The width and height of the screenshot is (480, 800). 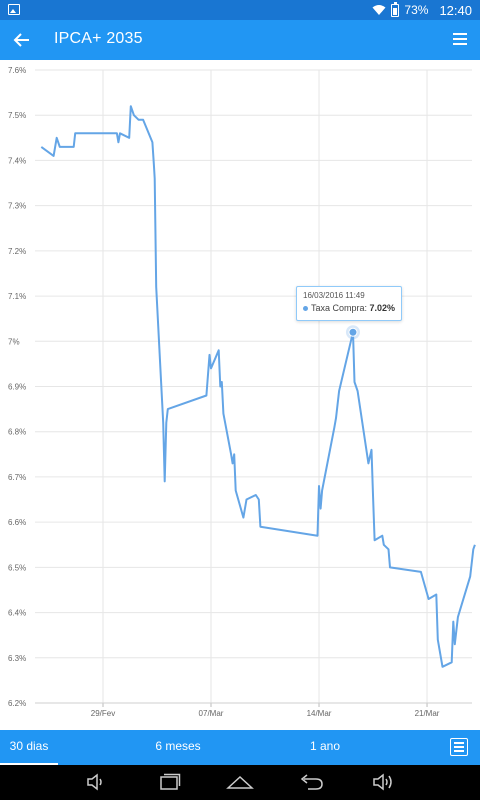 I want to click on tooltip-row: Taxa Compra: 7.02%, so click(x=349, y=308).